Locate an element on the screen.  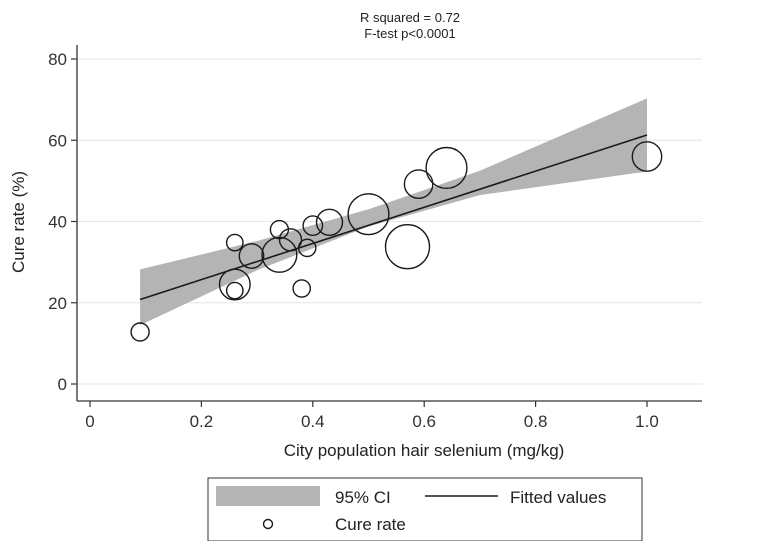
y-axis-label: Cure rate (%) is located at coordinates (18, 222).